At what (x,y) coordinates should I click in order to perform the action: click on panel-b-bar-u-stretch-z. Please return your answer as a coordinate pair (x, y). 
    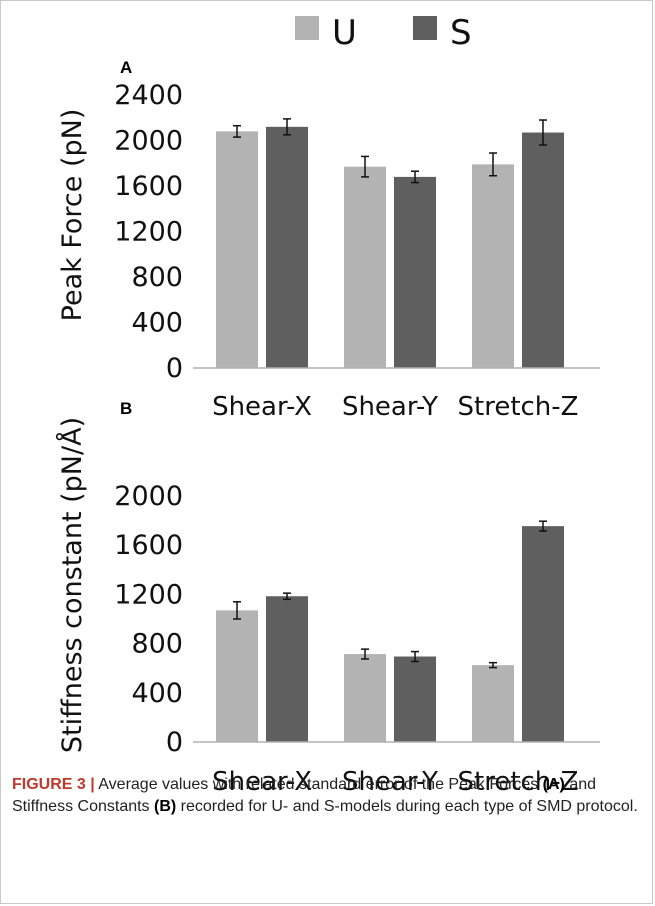
    Looking at the image, I should click on (493, 703).